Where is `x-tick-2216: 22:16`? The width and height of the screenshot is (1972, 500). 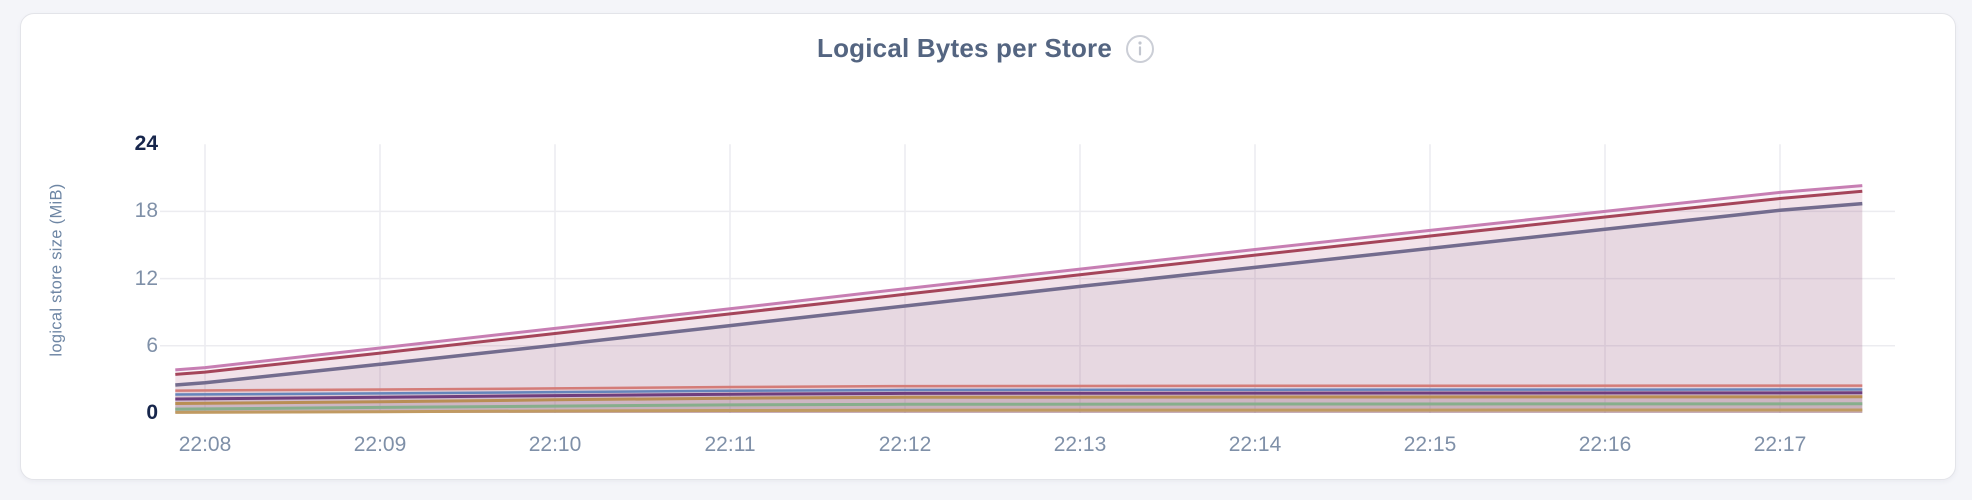 x-tick-2216: 22:16 is located at coordinates (1605, 444).